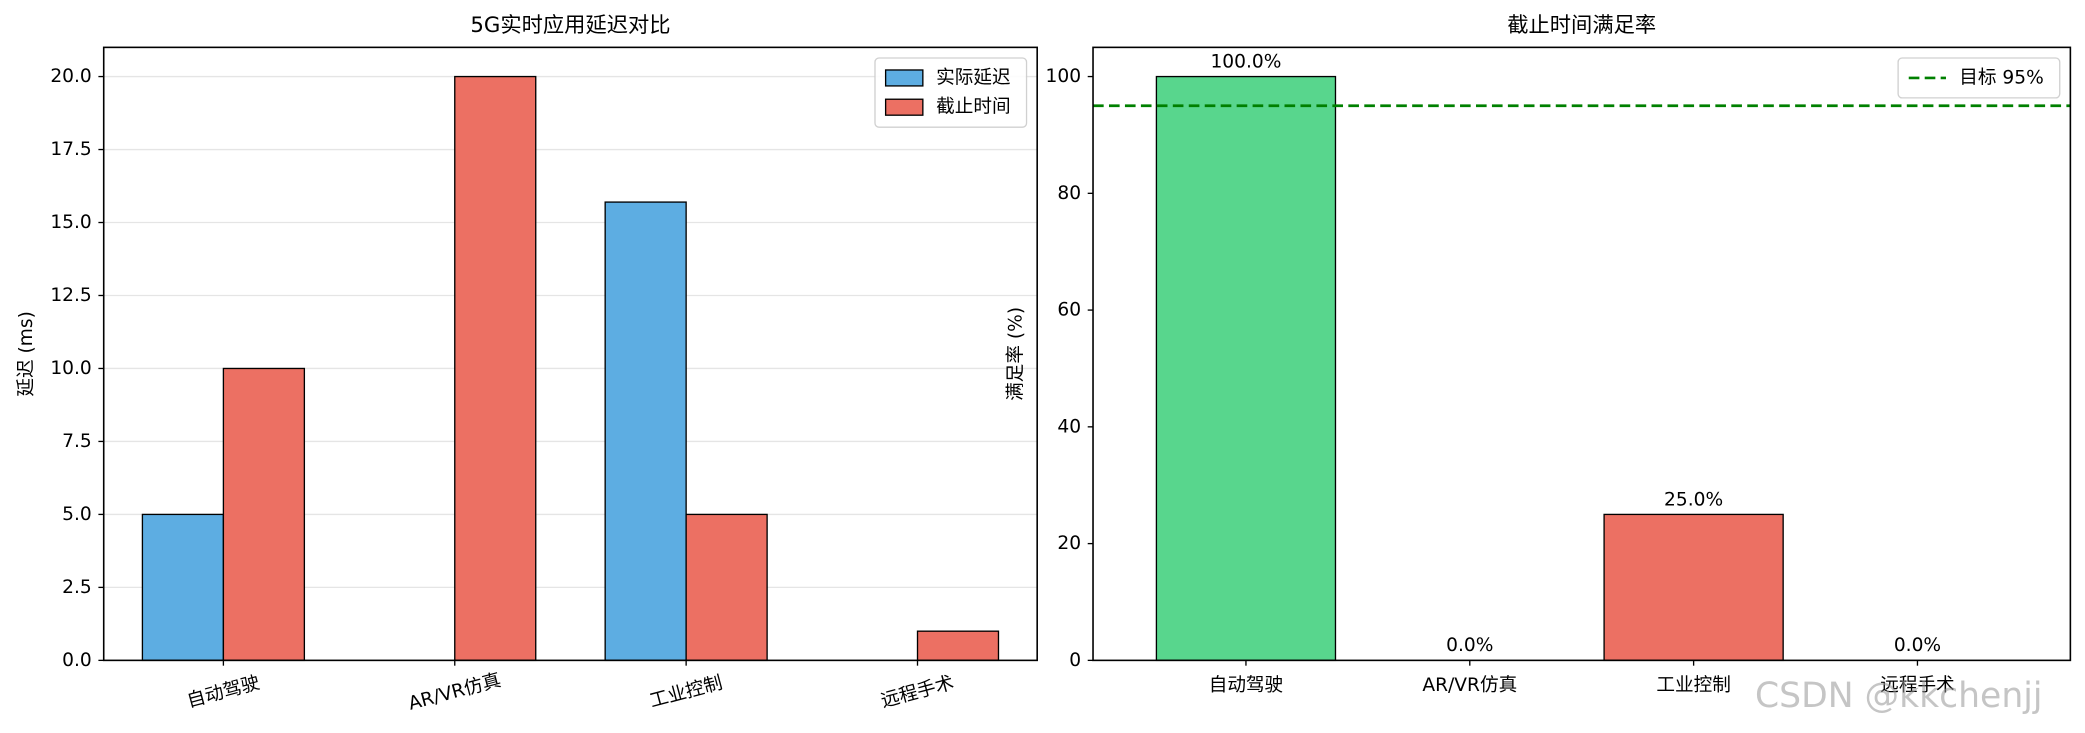 The width and height of the screenshot is (2085, 733). What do you see at coordinates (1015, 354) in the screenshot?
I see `y-axis-label: 满足率 (%)` at bounding box center [1015, 354].